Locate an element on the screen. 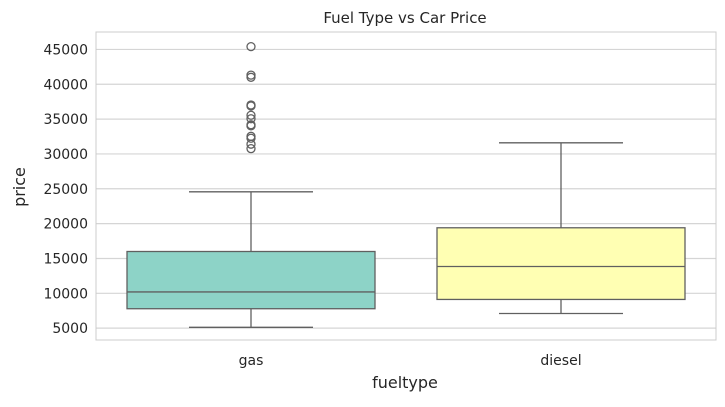 The height and width of the screenshot is (407, 725). y-tick-label: 5000 is located at coordinates (70, 329).